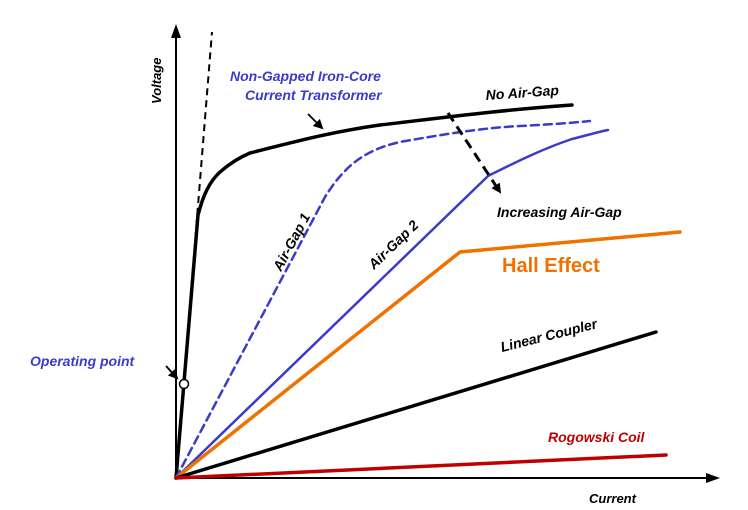  Describe the element at coordinates (156, 81) in the screenshot. I see `y-axis-label: Voltage` at that location.